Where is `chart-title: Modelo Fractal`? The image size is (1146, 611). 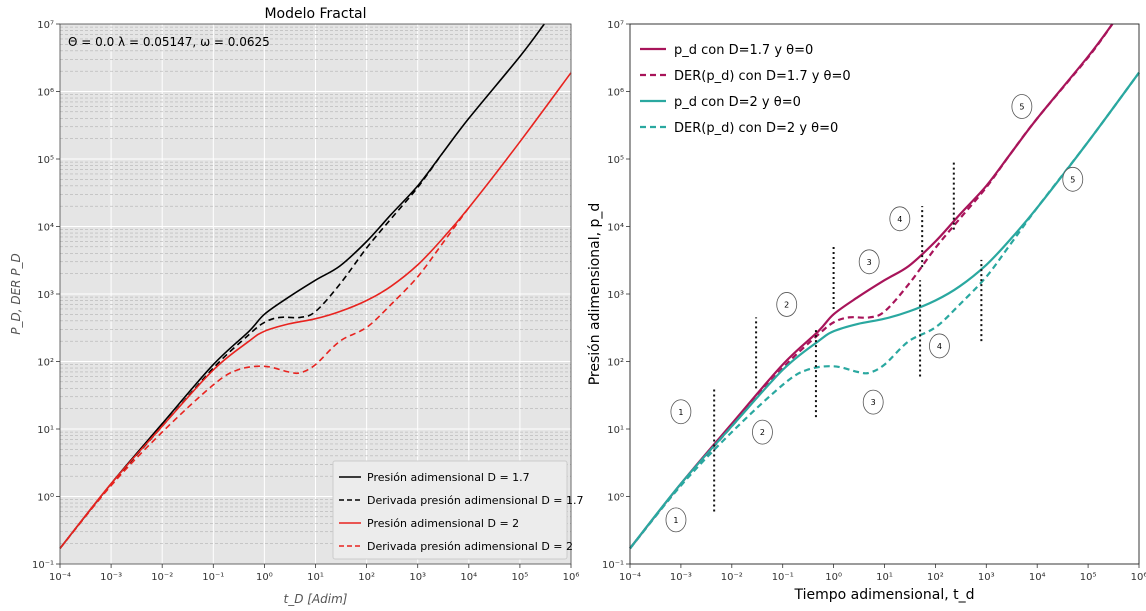 chart-title: Modelo Fractal is located at coordinates (315, 14).